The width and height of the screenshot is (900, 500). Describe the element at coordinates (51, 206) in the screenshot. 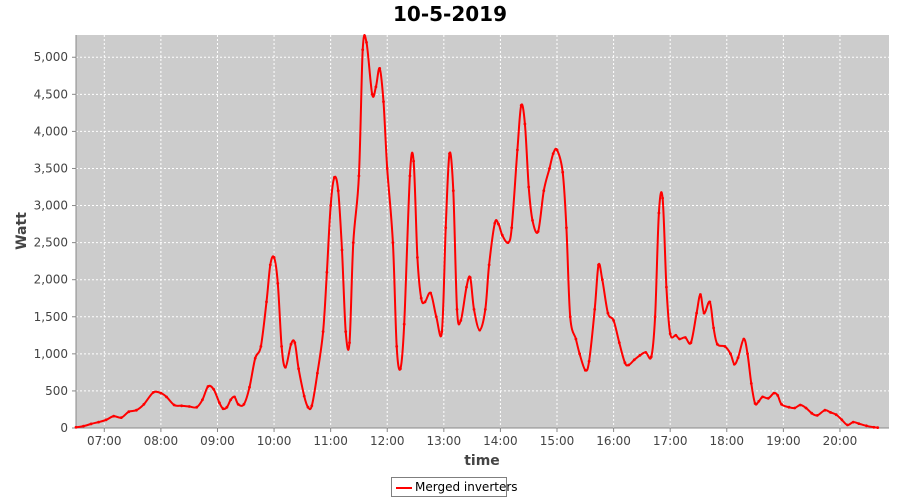

I see `y-tick-label: 3,000` at that location.